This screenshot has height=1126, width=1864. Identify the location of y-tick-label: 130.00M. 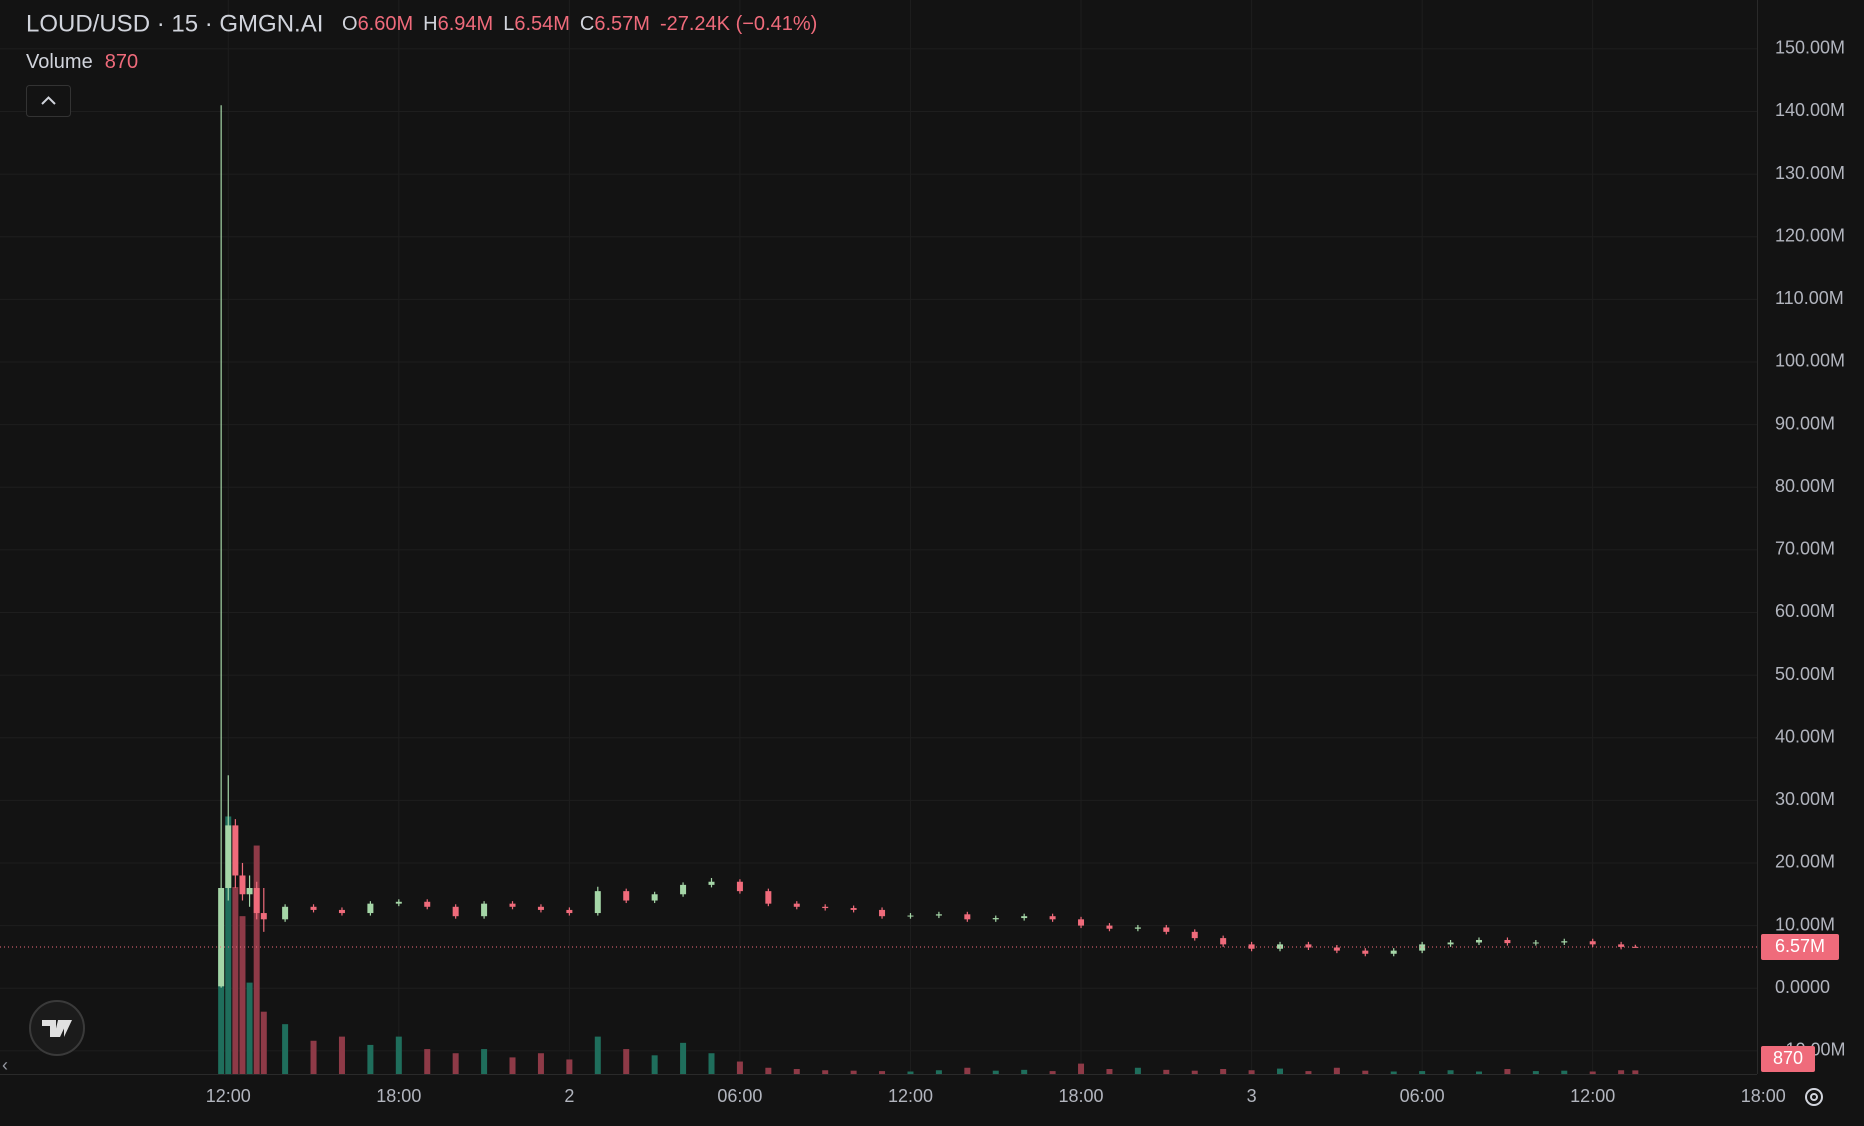
(1810, 173).